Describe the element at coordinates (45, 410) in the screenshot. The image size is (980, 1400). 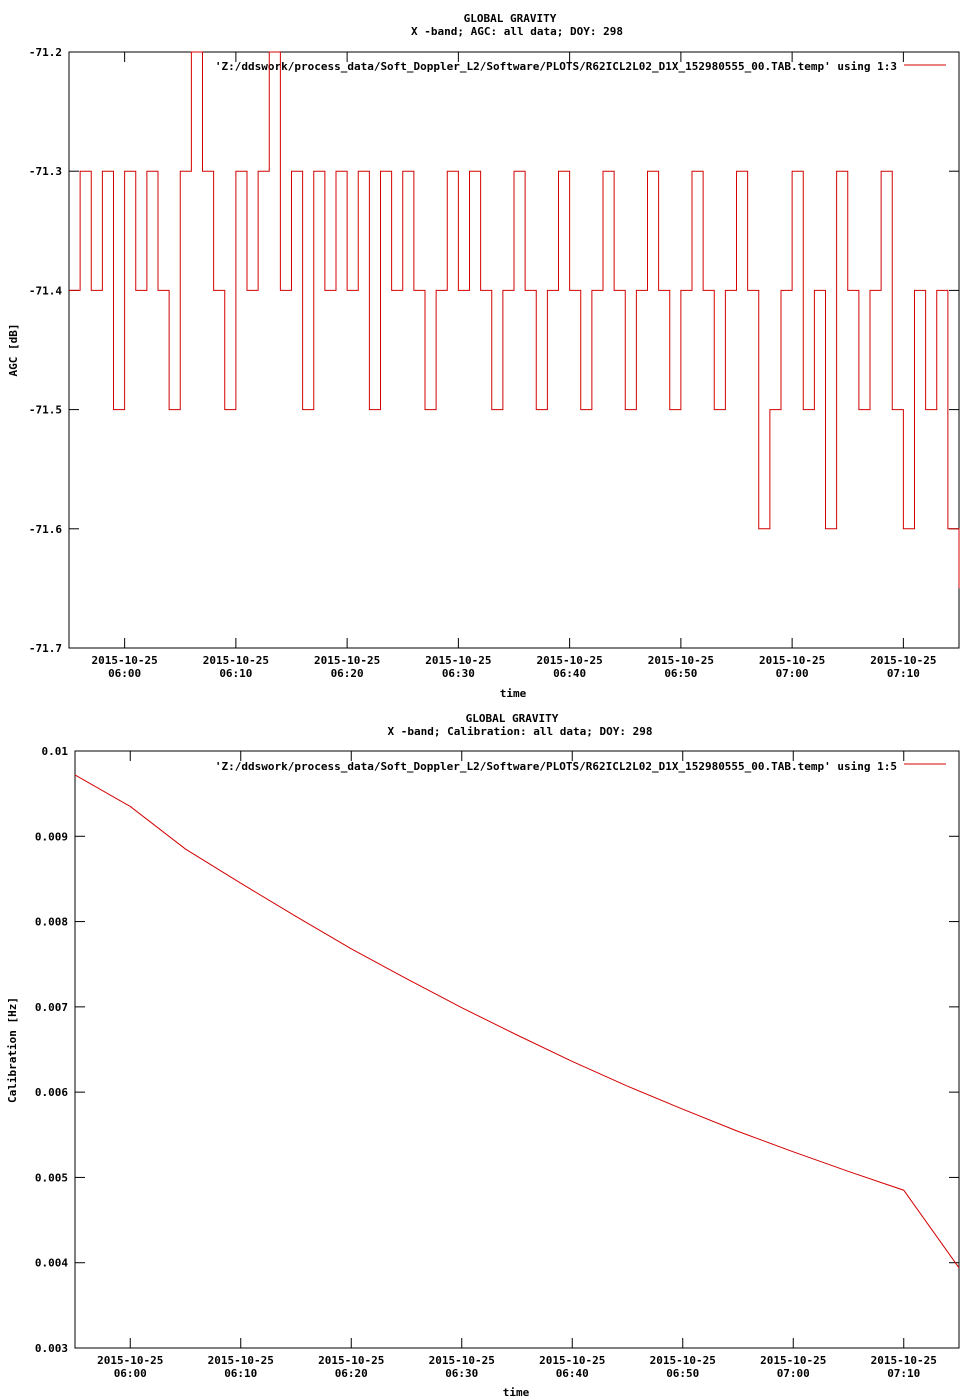
I see `agc-y-tick-label: -71.5` at that location.